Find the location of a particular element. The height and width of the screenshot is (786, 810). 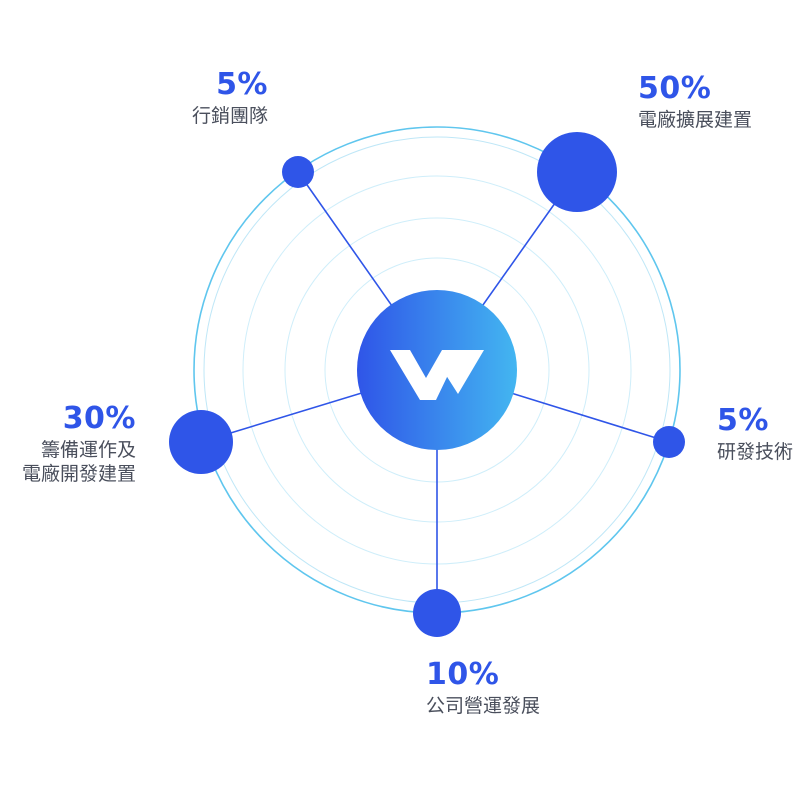

label-rnd: 5% 研發技術 is located at coordinates (755, 435).